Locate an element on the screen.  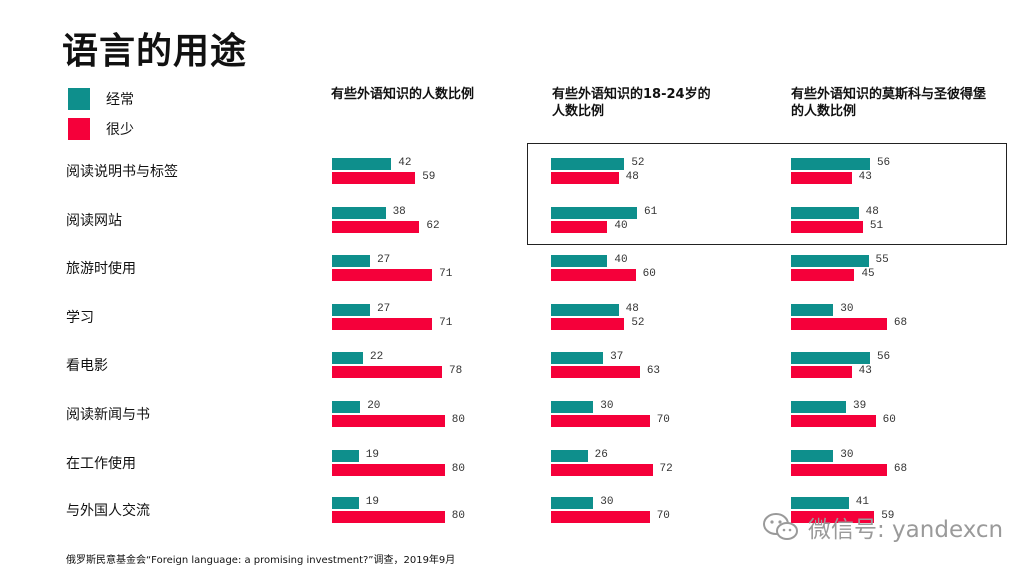
column-header-all: 有些外语知识的人数比例 is located at coordinates (426, 94).